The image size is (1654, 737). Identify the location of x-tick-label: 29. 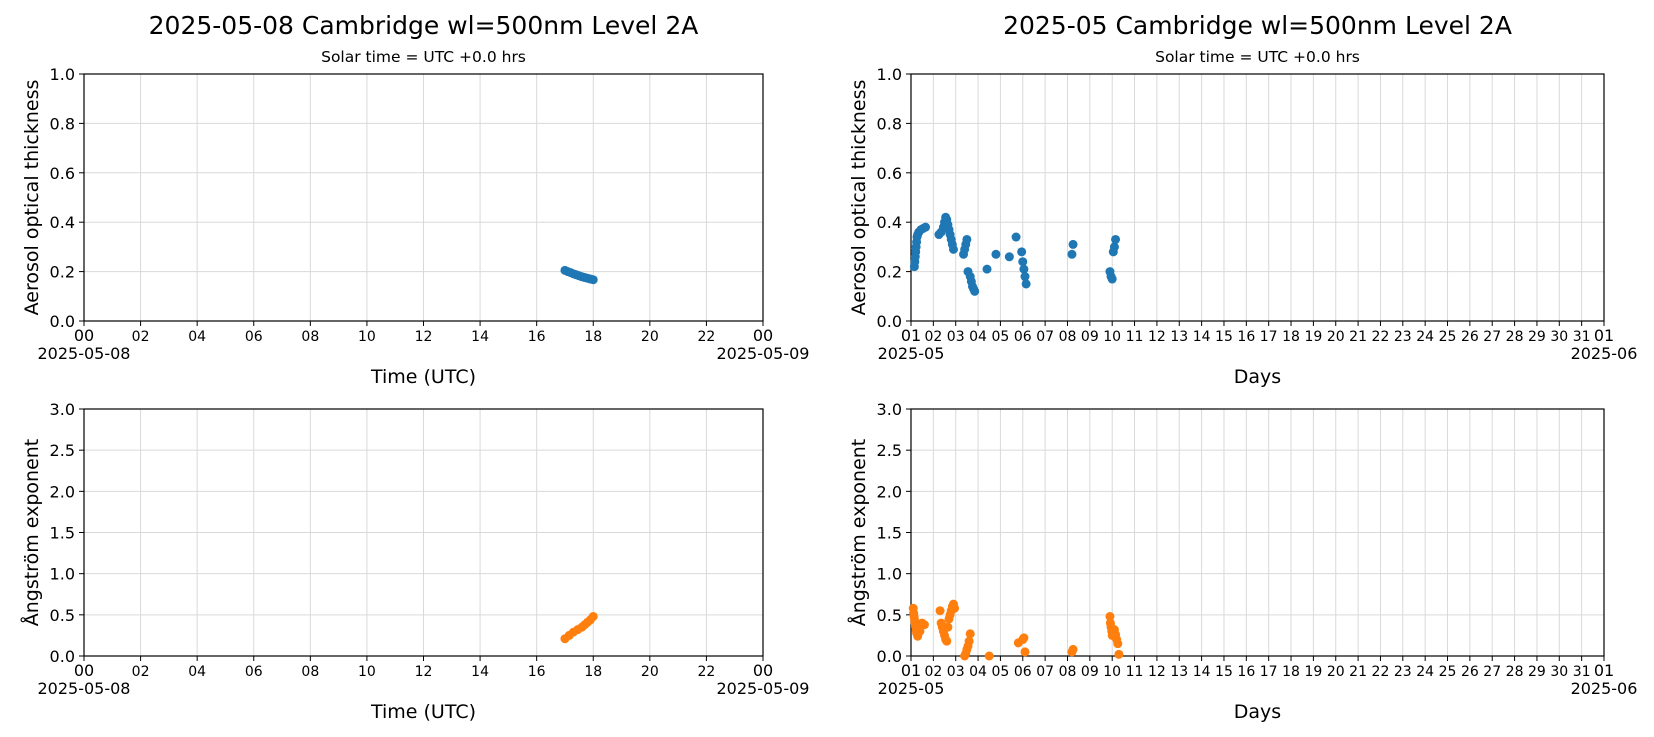
(1537, 337).